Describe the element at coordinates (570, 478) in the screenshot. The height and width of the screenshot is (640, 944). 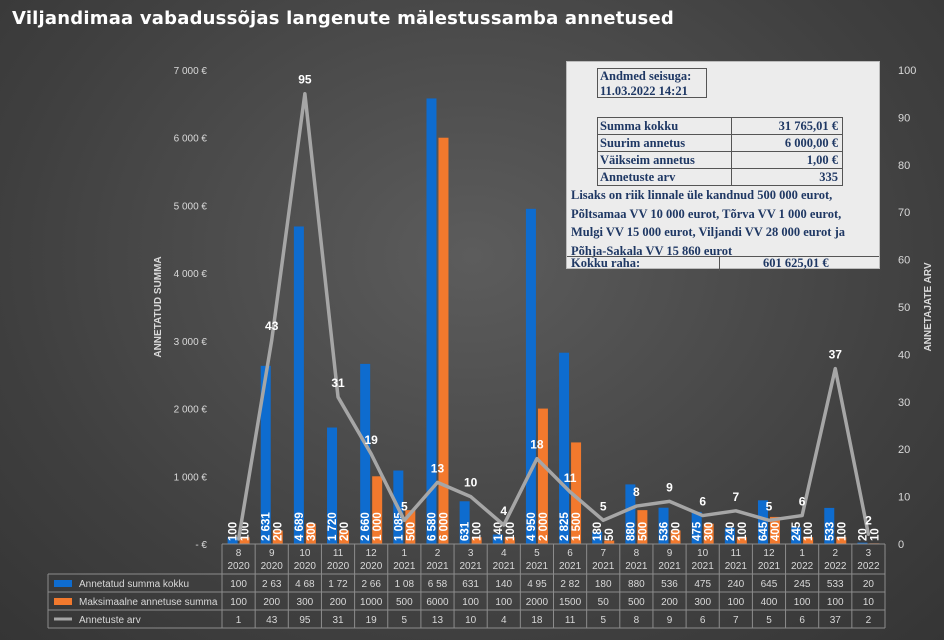
I see `line-data-label: 11` at that location.